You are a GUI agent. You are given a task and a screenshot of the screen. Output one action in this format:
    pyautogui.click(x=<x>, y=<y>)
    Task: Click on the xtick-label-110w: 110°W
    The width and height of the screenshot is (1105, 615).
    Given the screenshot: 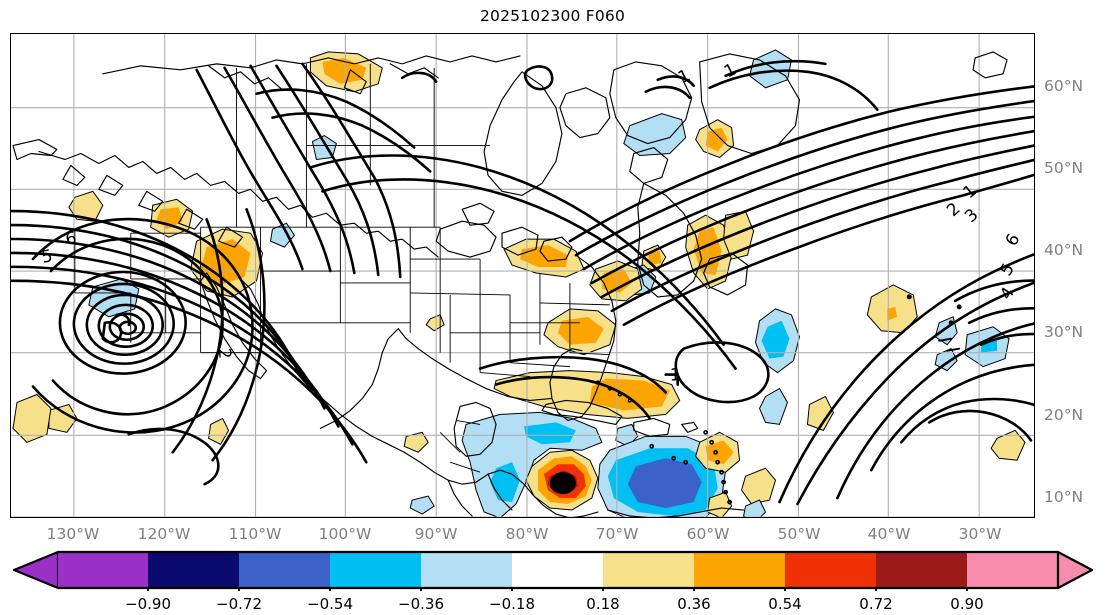 What is the action you would take?
    pyautogui.click(x=255, y=534)
    